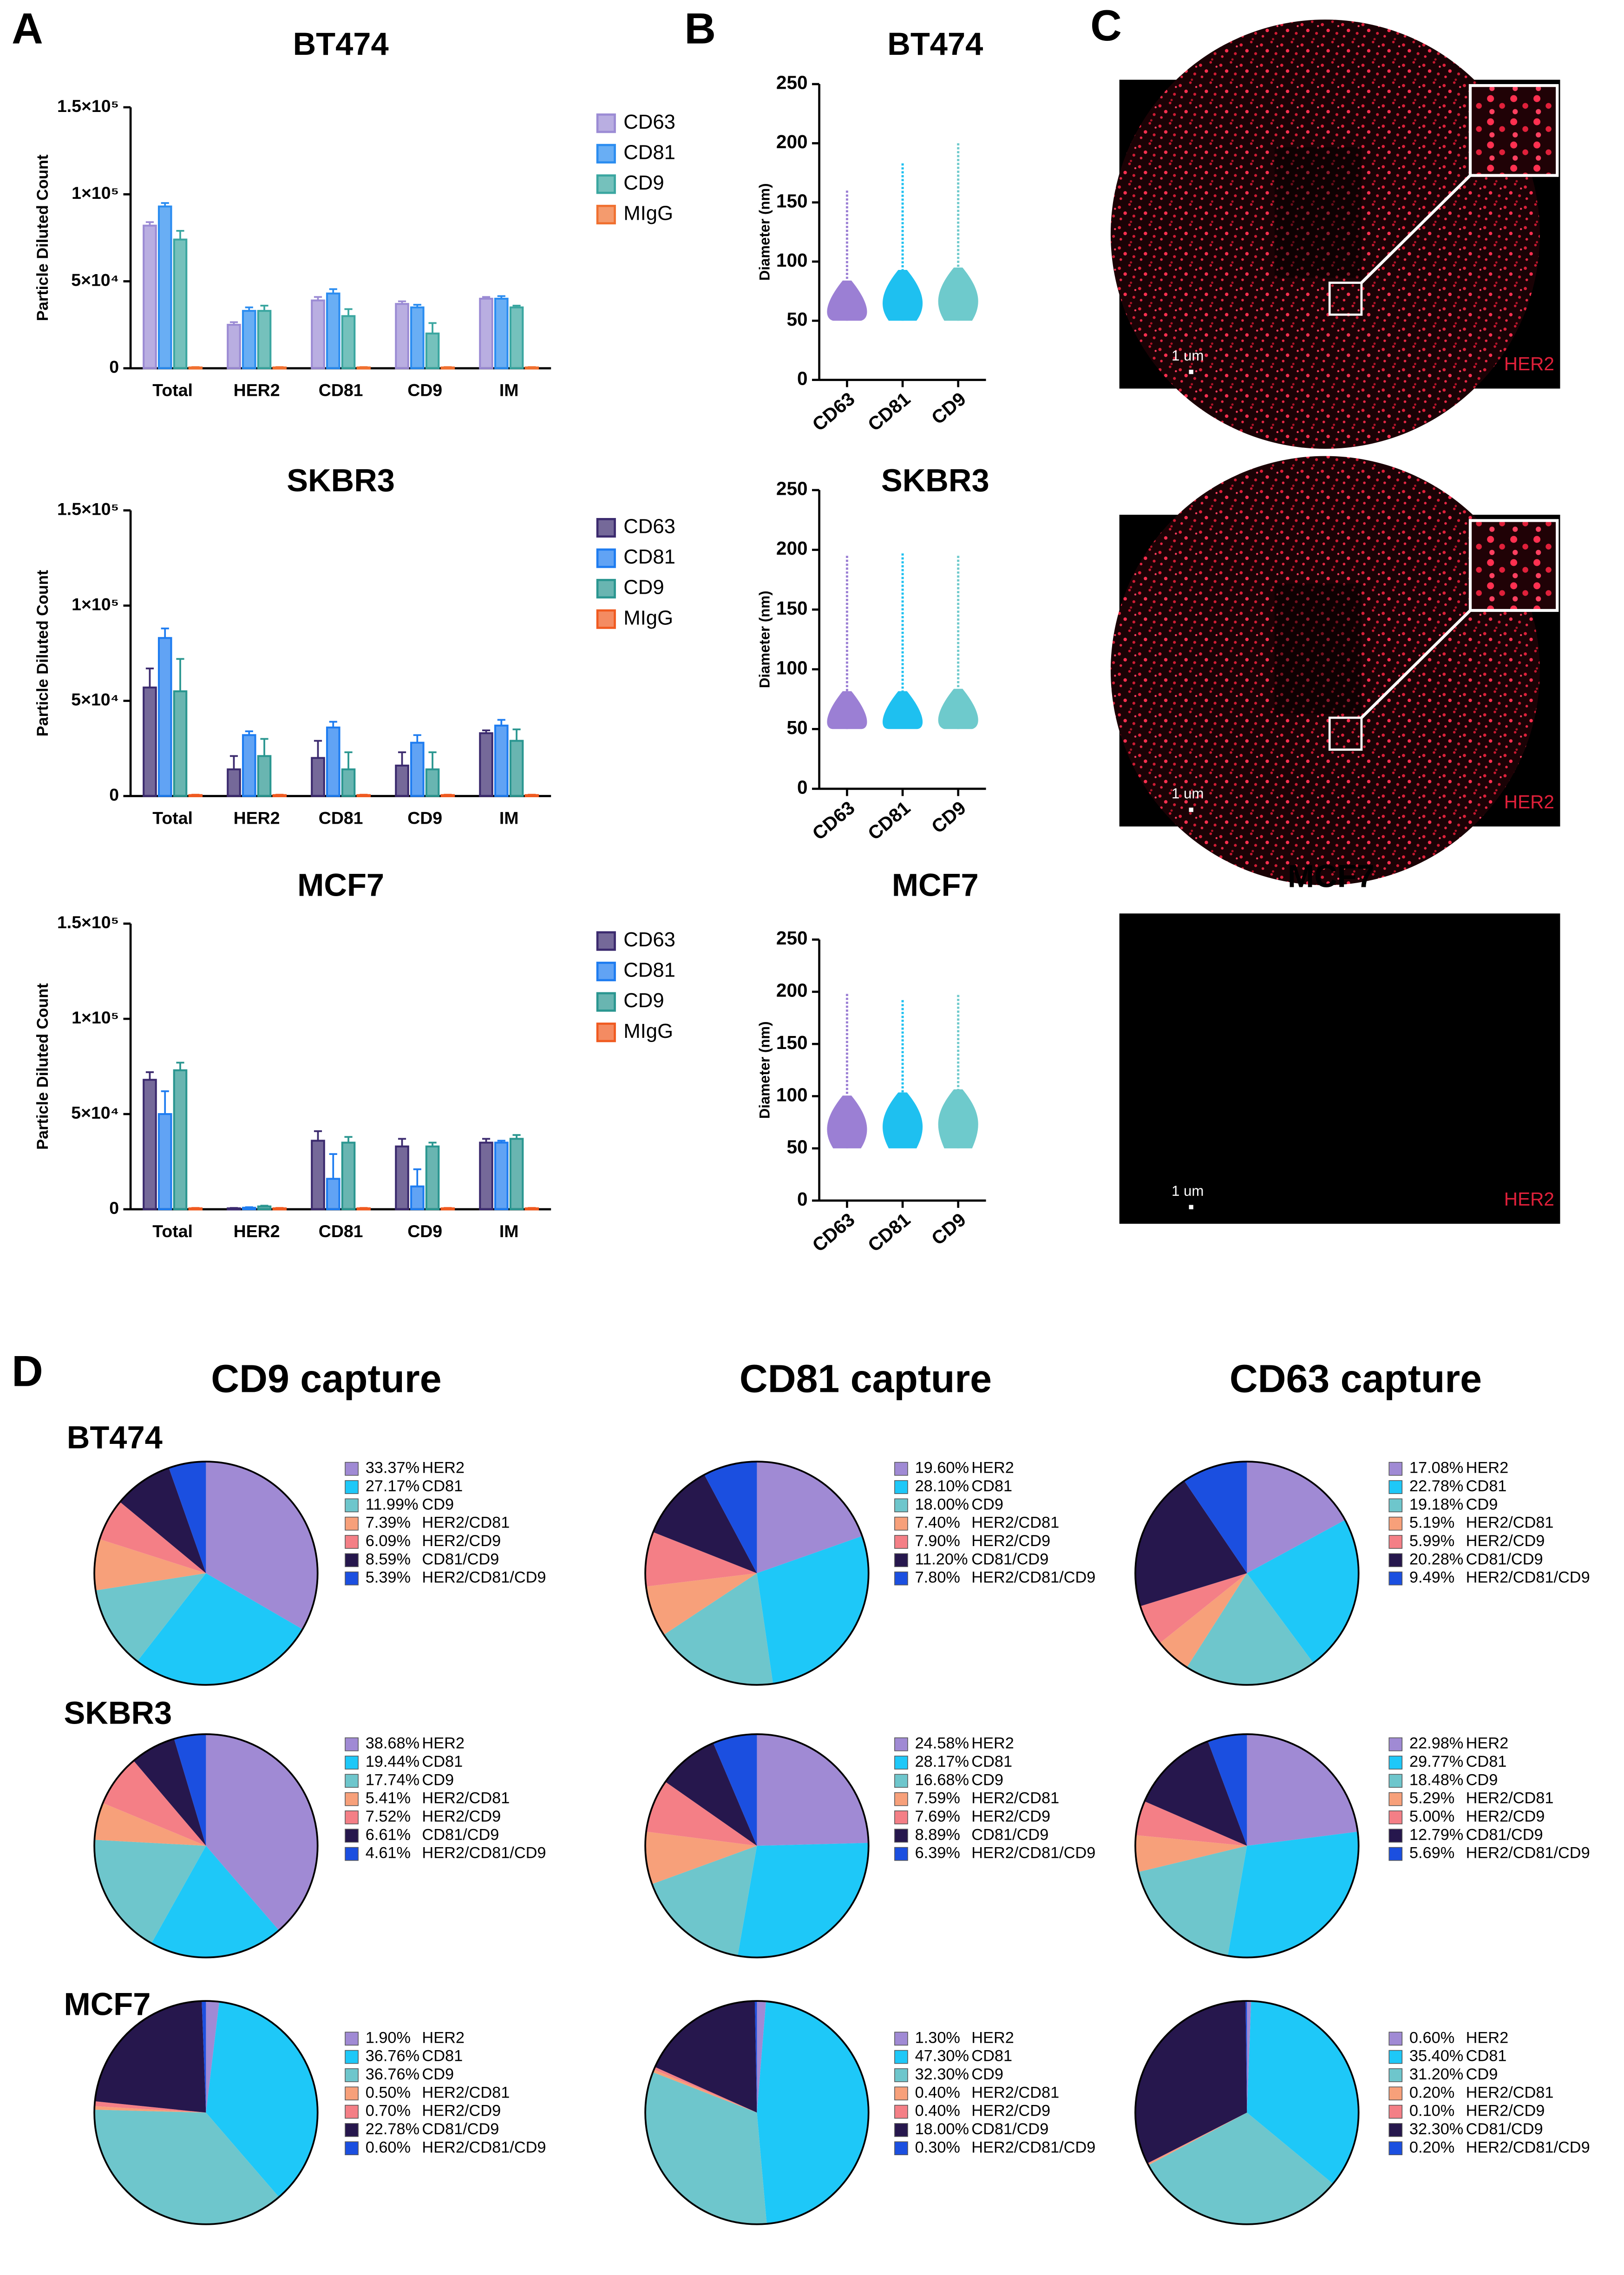  Describe the element at coordinates (1432, 2092) in the screenshot. I see `legend-value: 0.20%` at that location.